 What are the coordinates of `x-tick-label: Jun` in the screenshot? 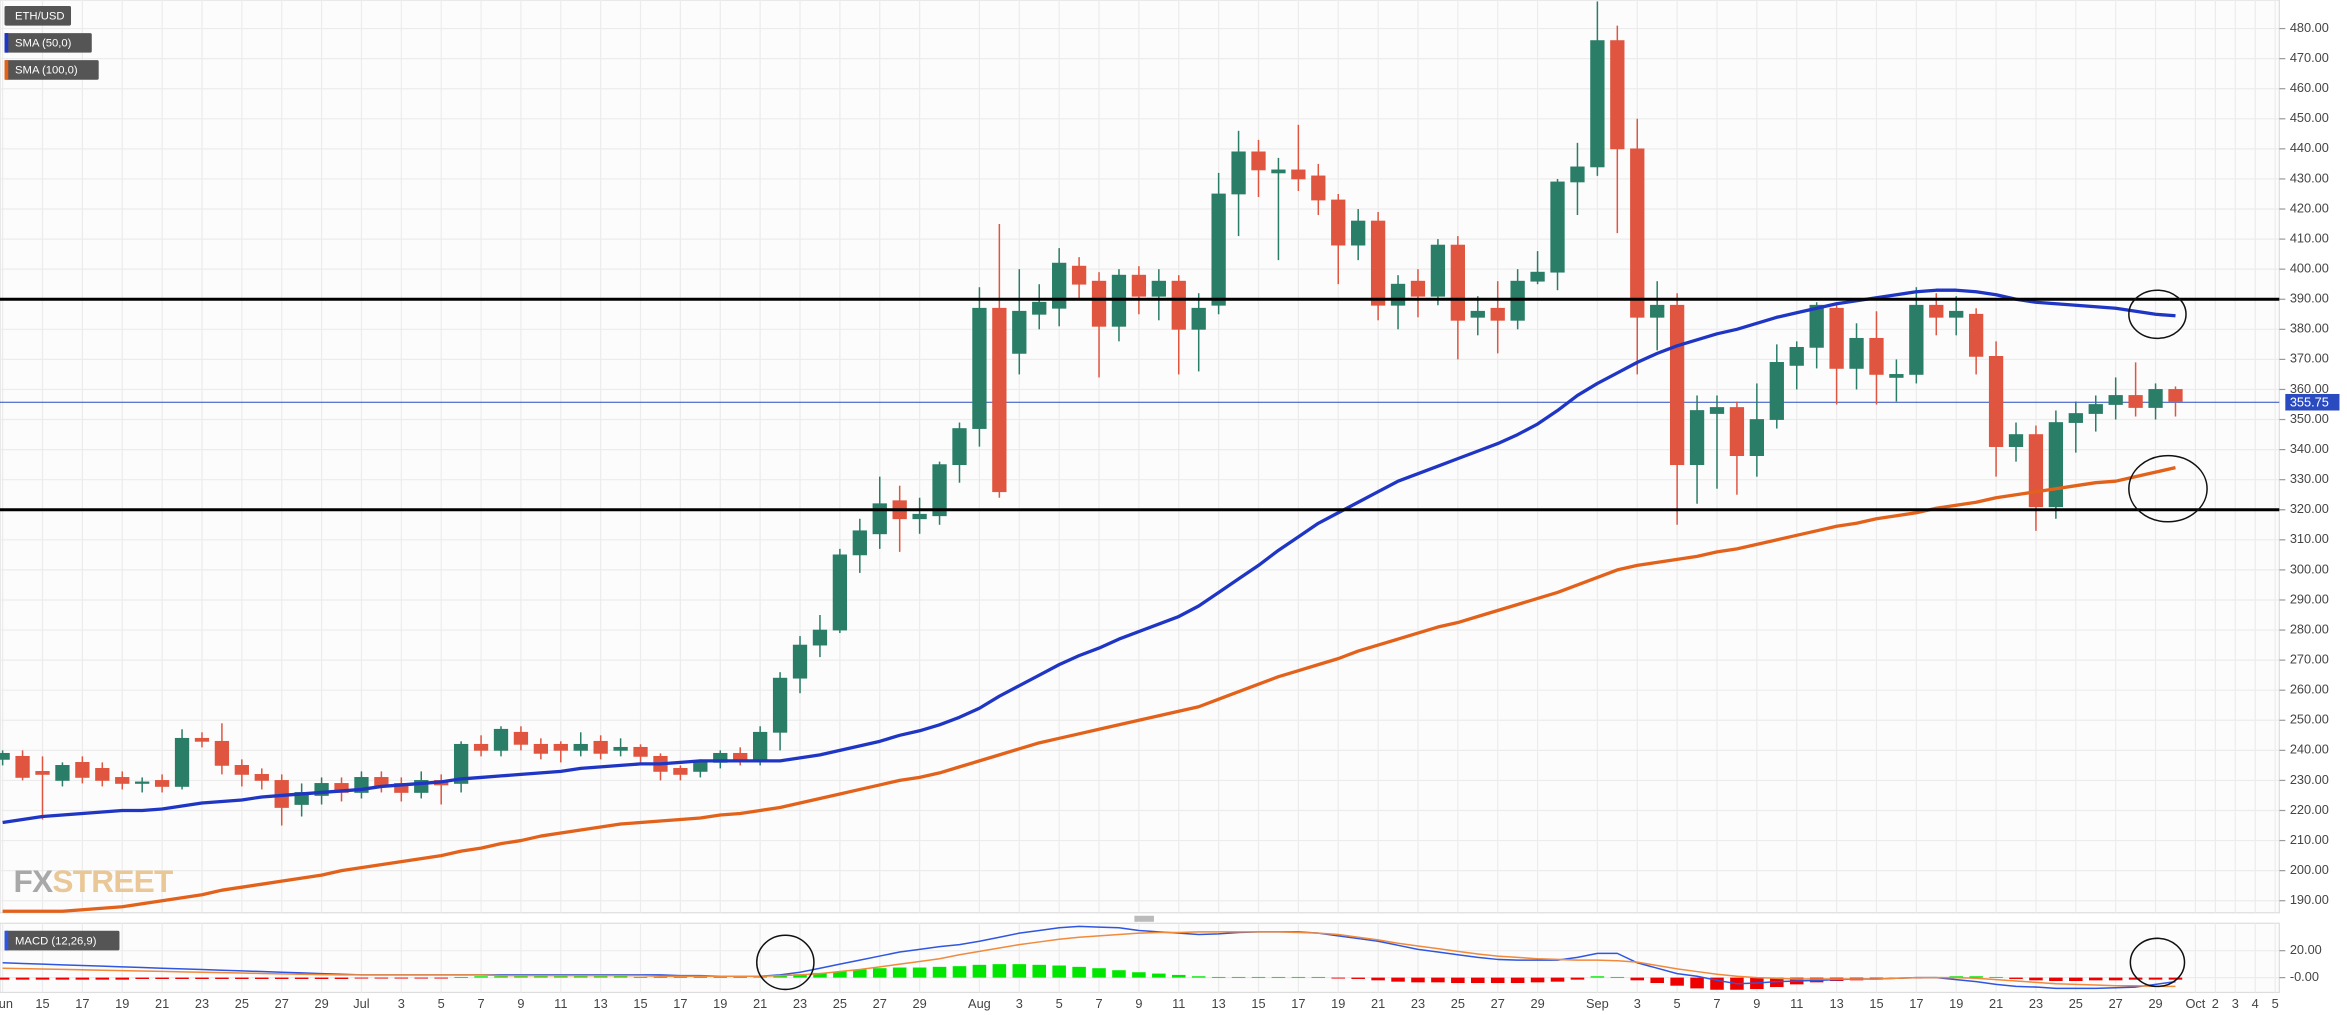 It's located at (6, 1003).